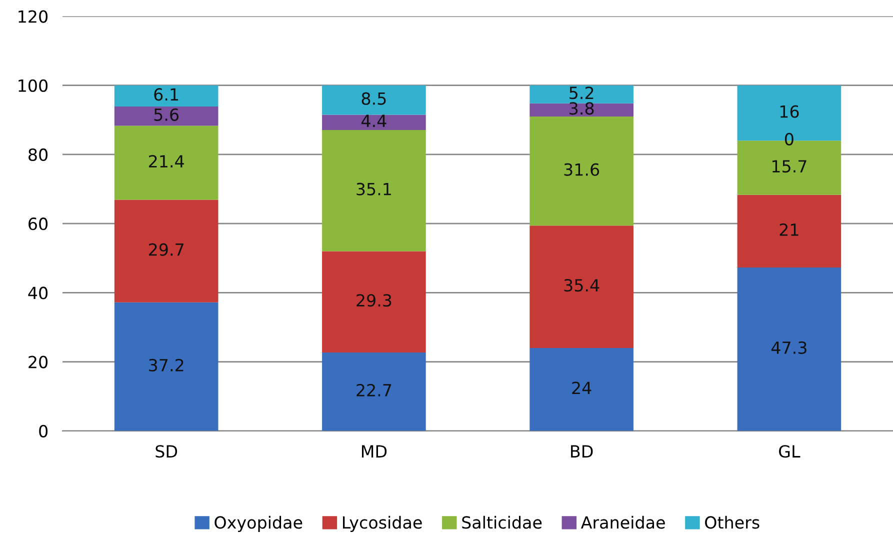 The image size is (893, 542). Describe the element at coordinates (789, 451) in the screenshot. I see `x-tick-label: GL` at that location.